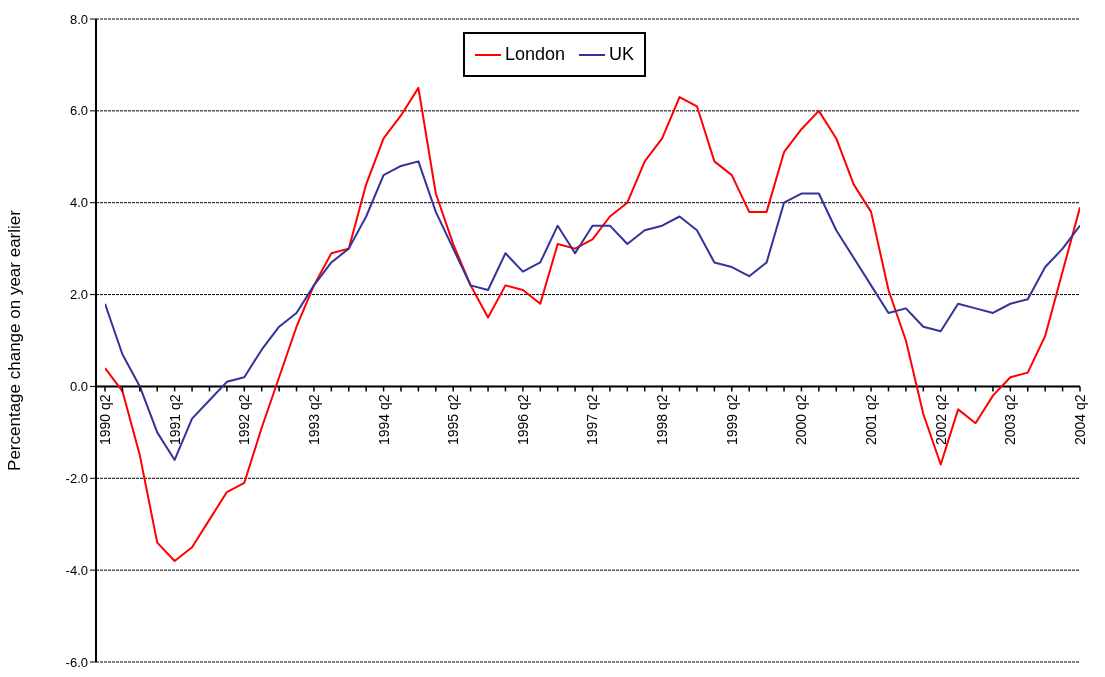 This screenshot has width=1105, height=677. What do you see at coordinates (1080, 420) in the screenshot?
I see `x-tick-label: 2004 q2` at bounding box center [1080, 420].